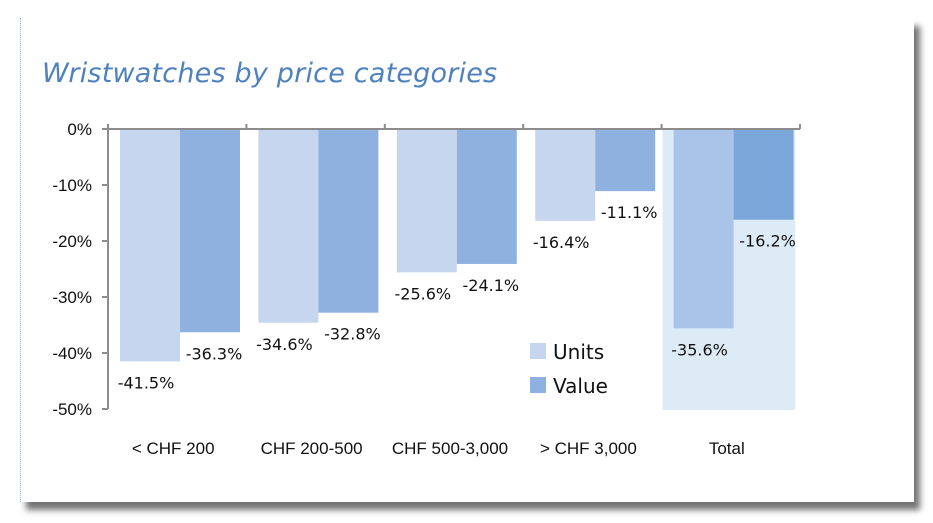  Describe the element at coordinates (72, 241) in the screenshot. I see `y-tick-label: -20%` at that location.